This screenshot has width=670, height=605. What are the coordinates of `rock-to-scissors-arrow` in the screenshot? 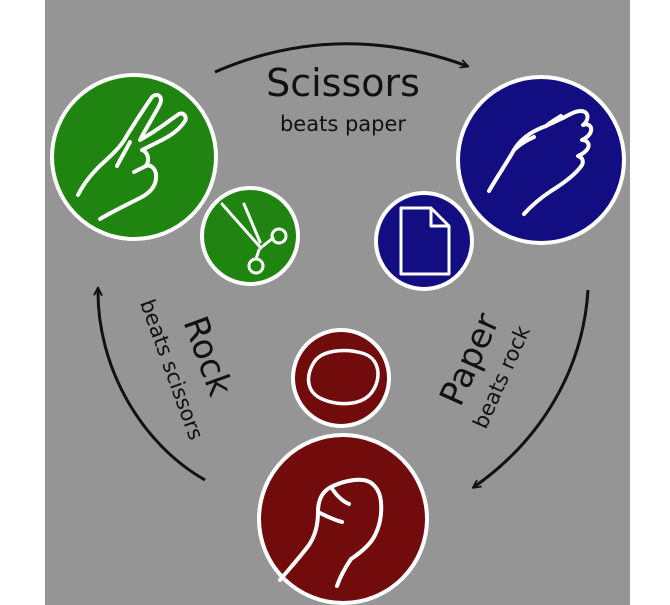 It's located at (152, 385).